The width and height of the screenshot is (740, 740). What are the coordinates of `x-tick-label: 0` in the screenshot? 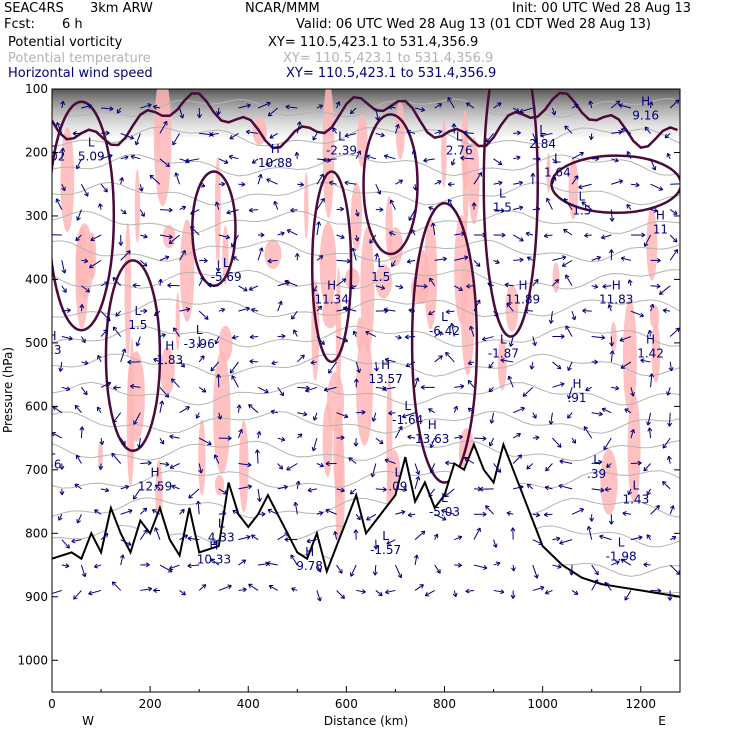 It's located at (52, 704).